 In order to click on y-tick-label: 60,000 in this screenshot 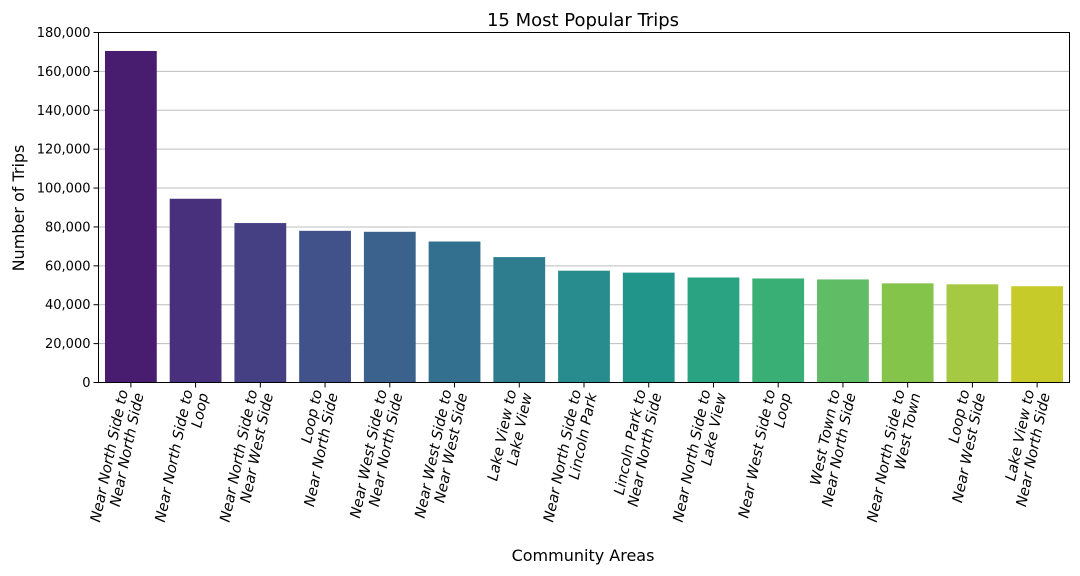, I will do `click(68, 266)`.